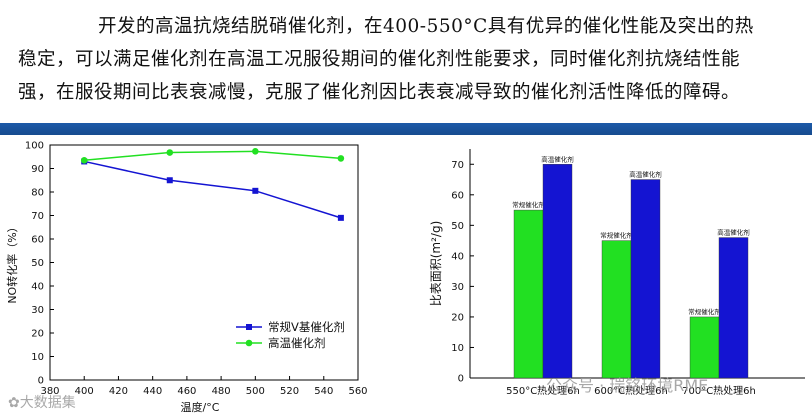  What do you see at coordinates (12, 262) in the screenshot?
I see `y-axis-label: NO转化率（%）` at bounding box center [12, 262].